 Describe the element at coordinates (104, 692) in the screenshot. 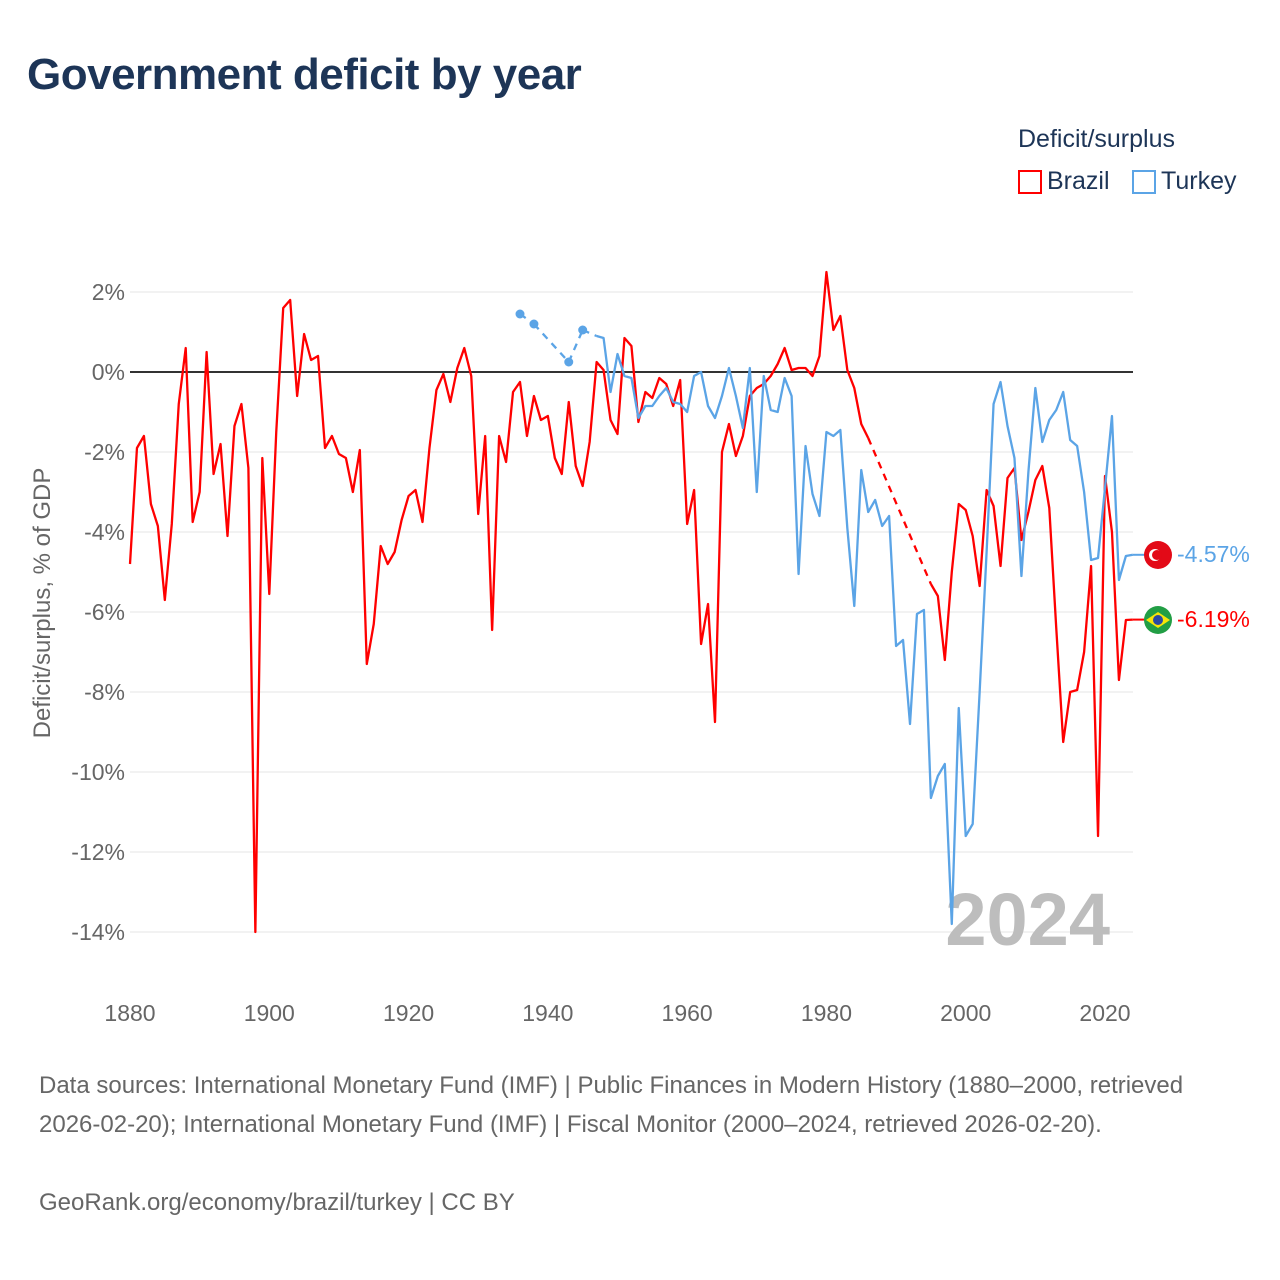

I see `y-tick-label: -8%` at that location.